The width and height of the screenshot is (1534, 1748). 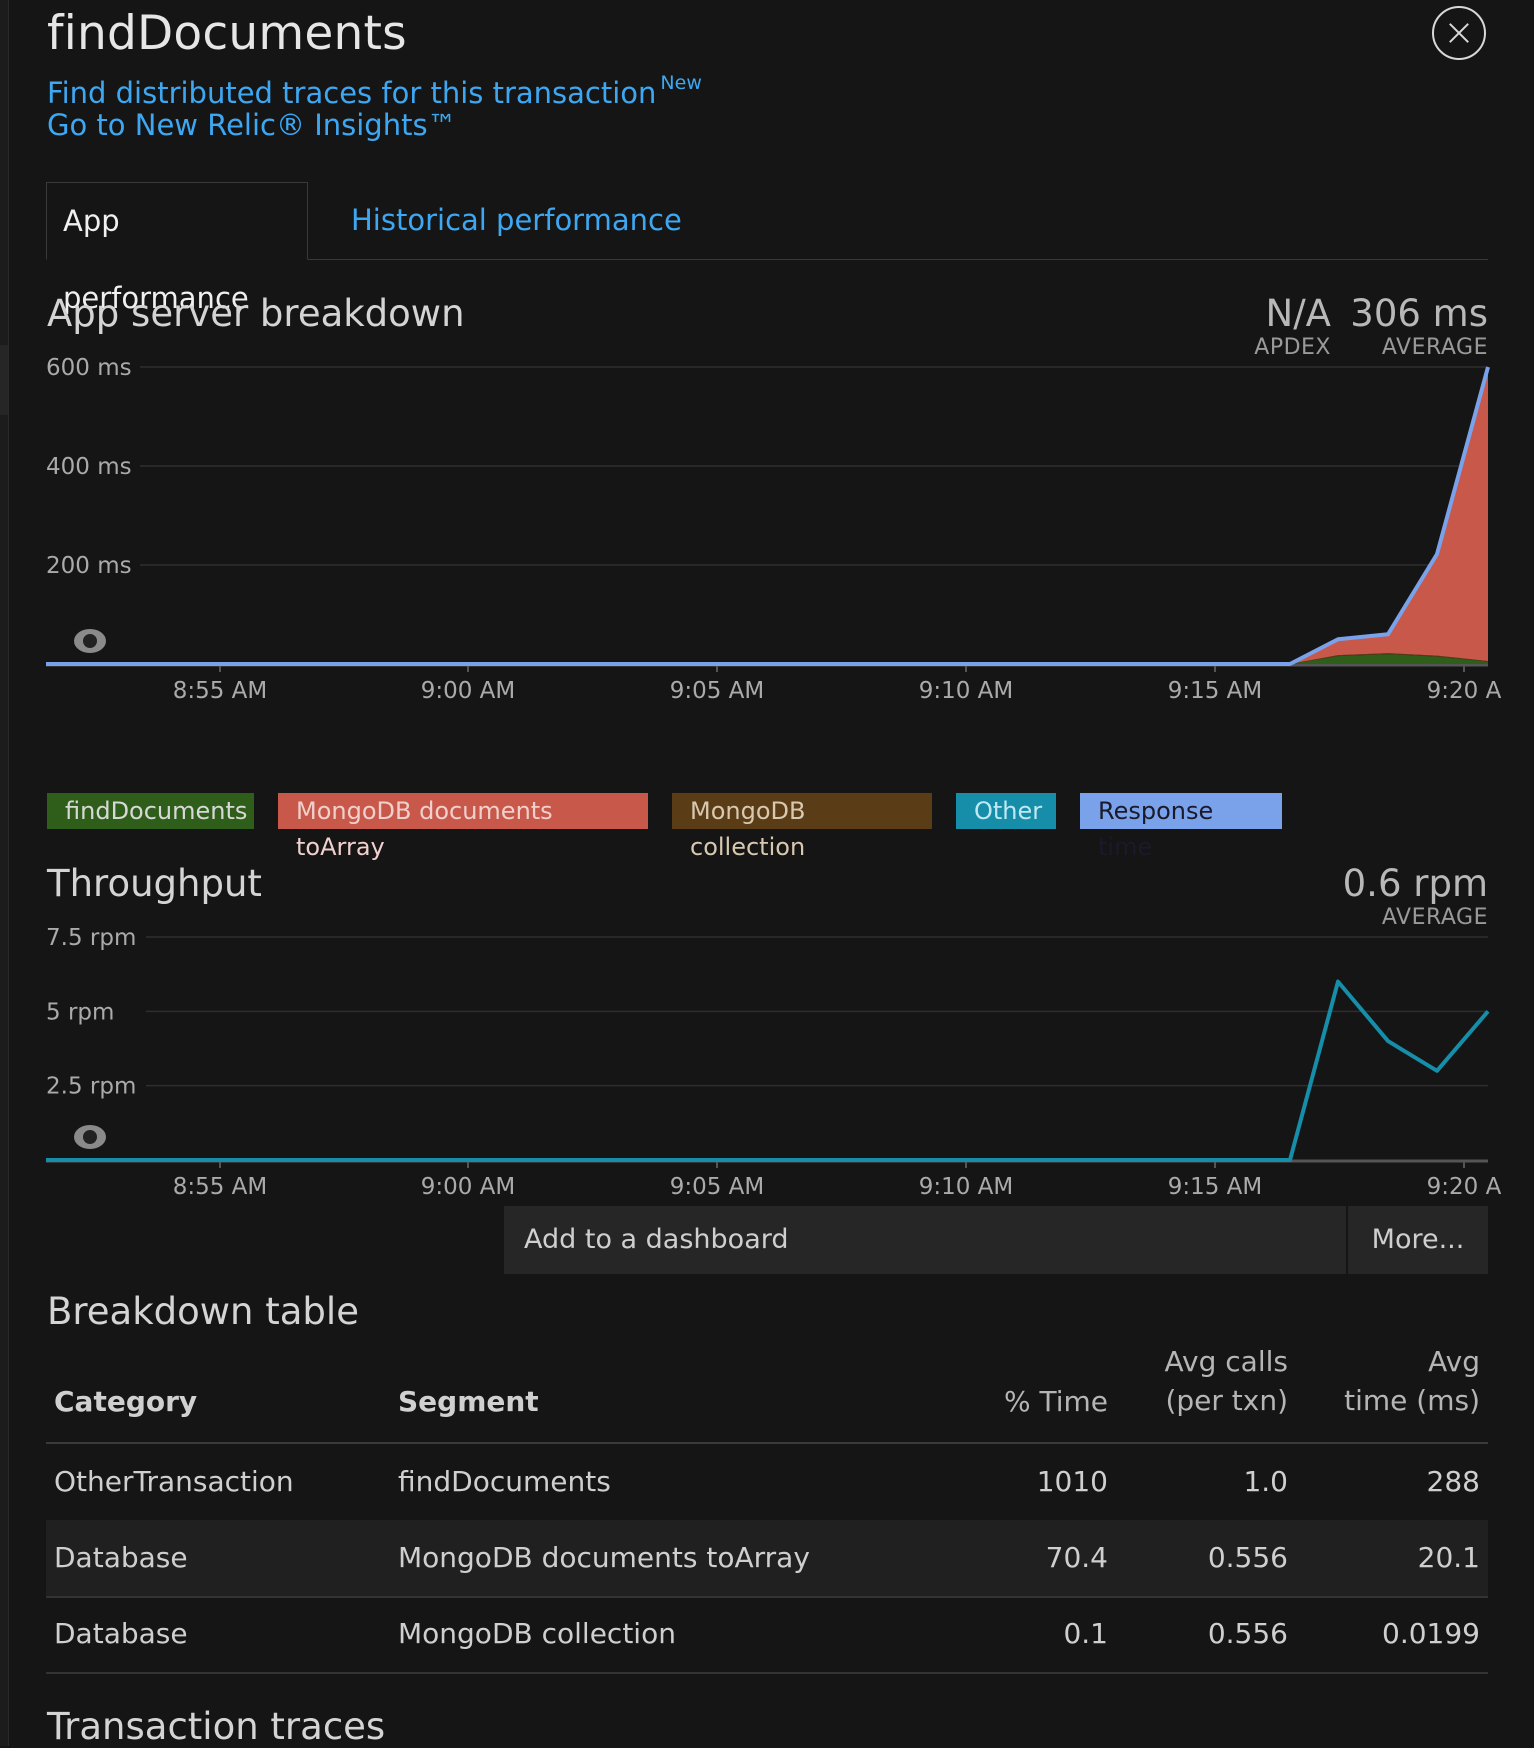 I want to click on legend-item-mongodb-documents-toarray: MongoDB documents toArray, so click(x=463, y=827).